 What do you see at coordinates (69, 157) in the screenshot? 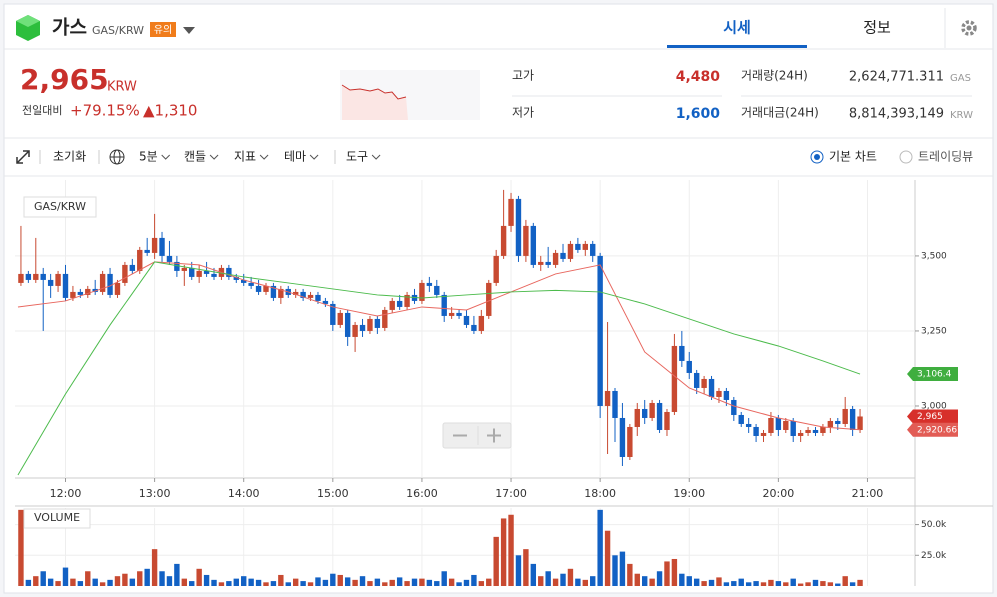
I see `toolbar-item: 초기화` at bounding box center [69, 157].